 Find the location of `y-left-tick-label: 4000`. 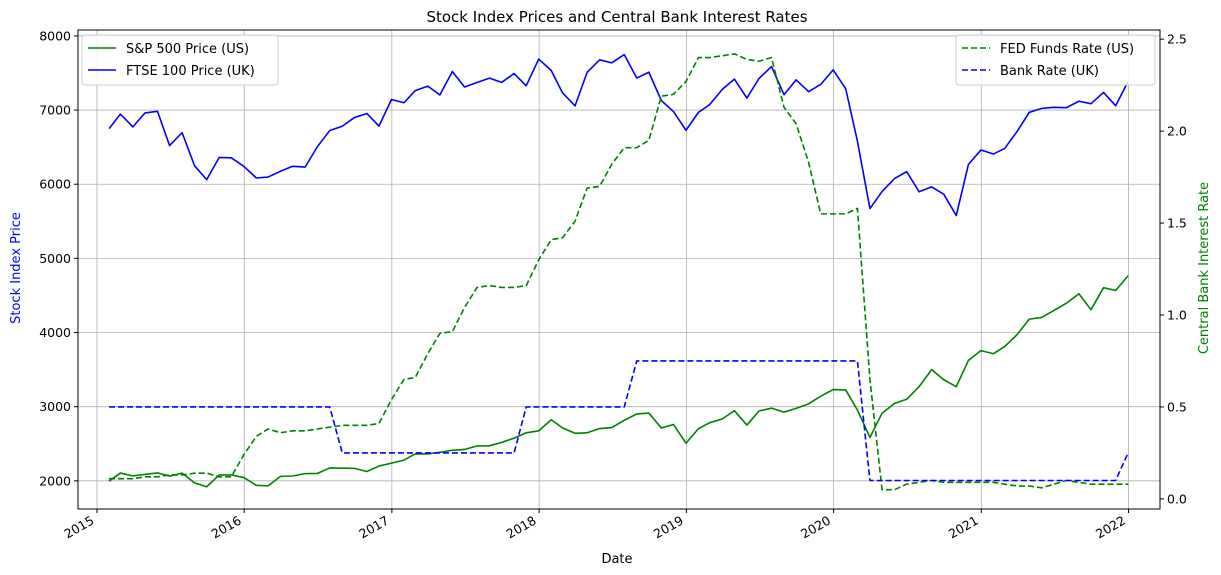

y-left-tick-label: 4000 is located at coordinates (55, 332).